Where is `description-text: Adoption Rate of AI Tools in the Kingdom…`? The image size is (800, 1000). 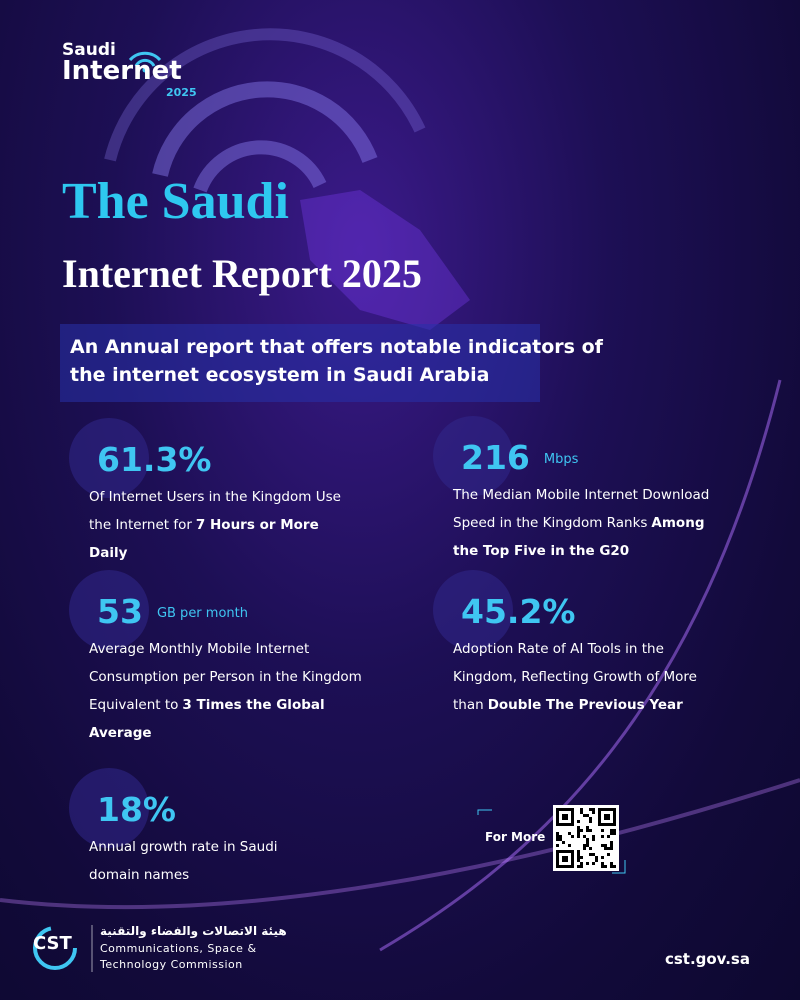 description-text: Adoption Rate of AI Tools in the Kingdom… is located at coordinates (575, 677).